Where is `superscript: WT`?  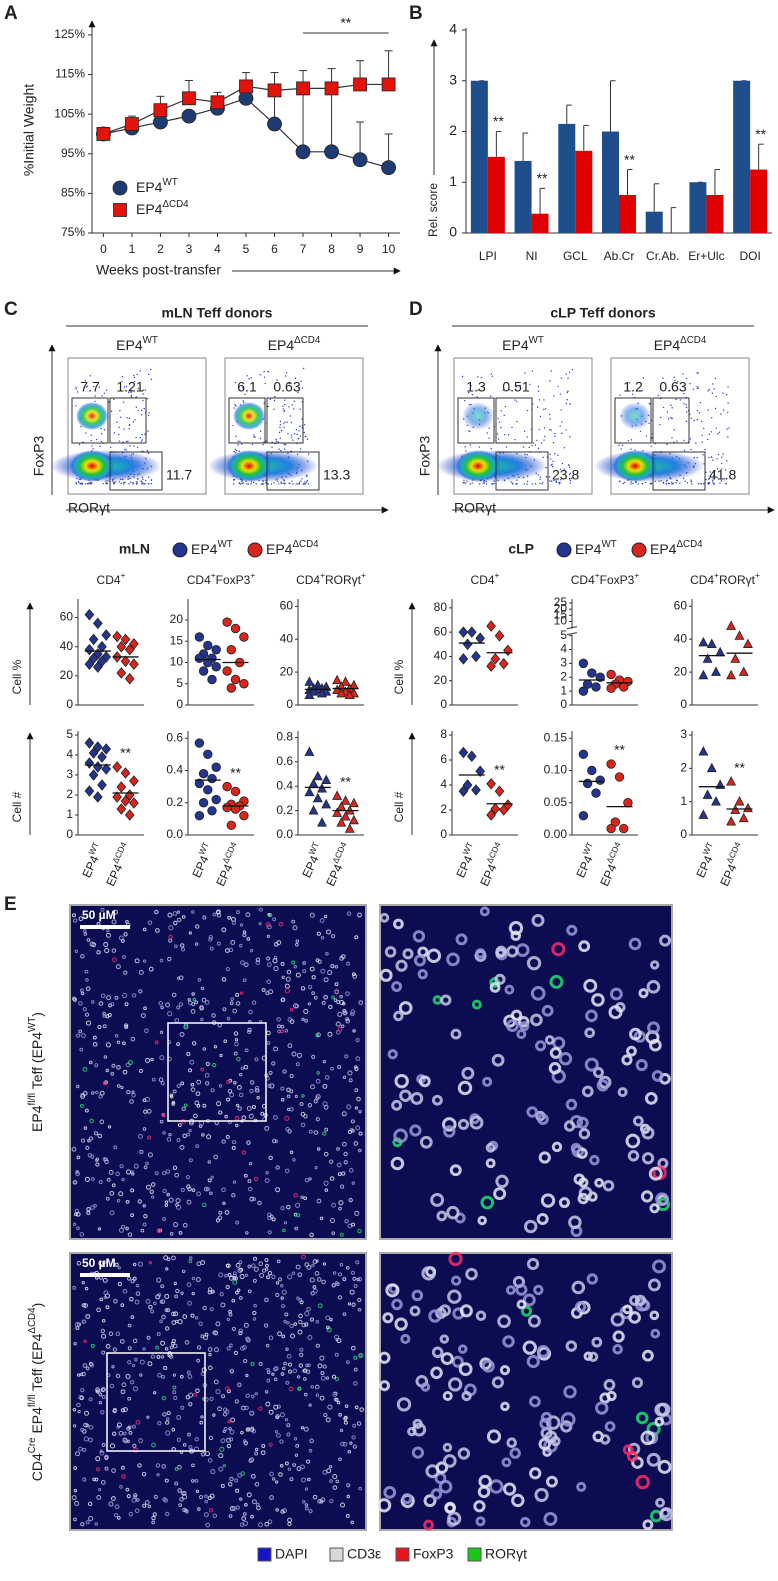 superscript: WT is located at coordinates (588, 848).